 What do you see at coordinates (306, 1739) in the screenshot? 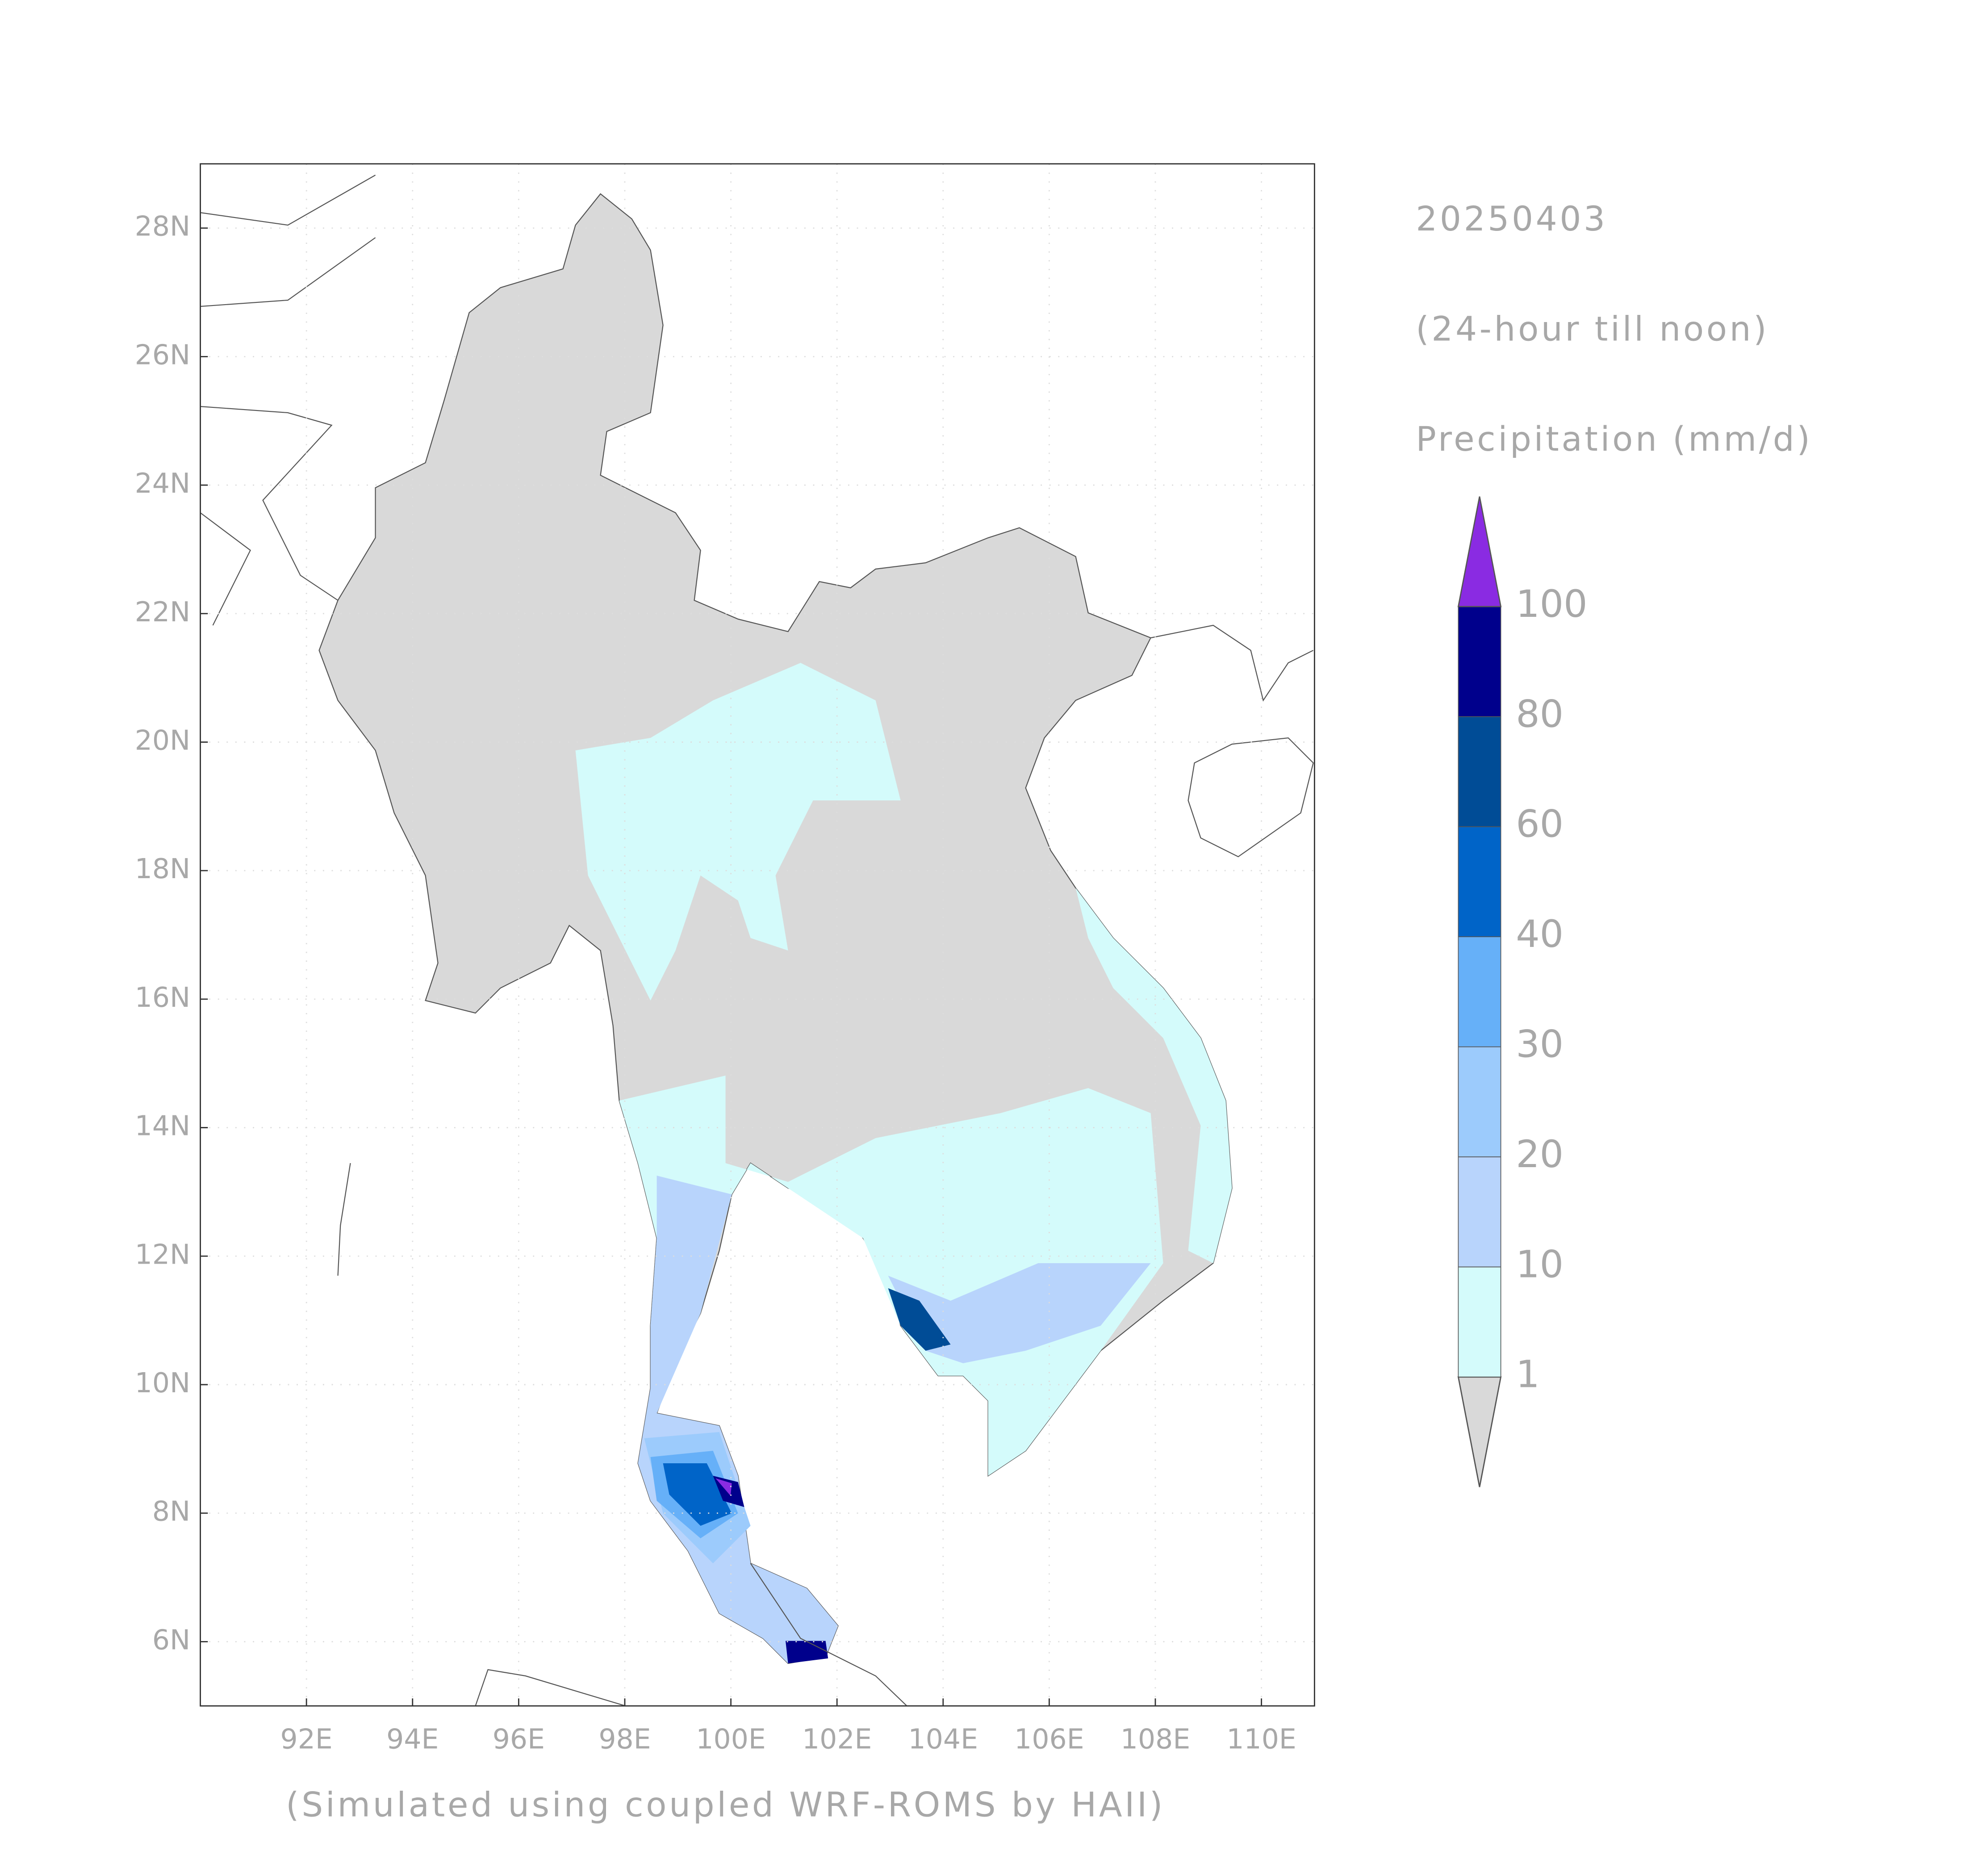
I see `x-tick-label: 92E` at bounding box center [306, 1739].